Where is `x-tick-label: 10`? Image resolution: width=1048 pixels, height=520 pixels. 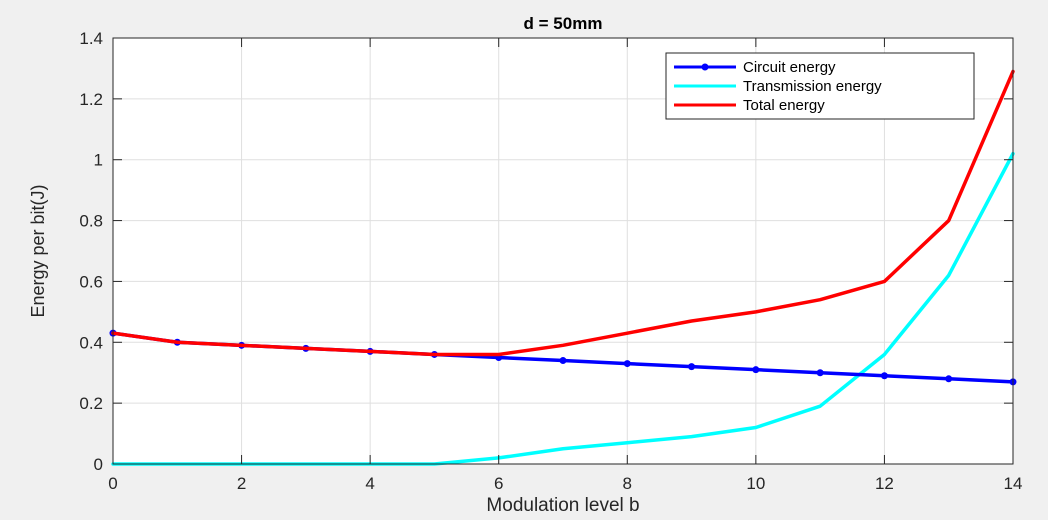 x-tick-label: 10 is located at coordinates (755, 483).